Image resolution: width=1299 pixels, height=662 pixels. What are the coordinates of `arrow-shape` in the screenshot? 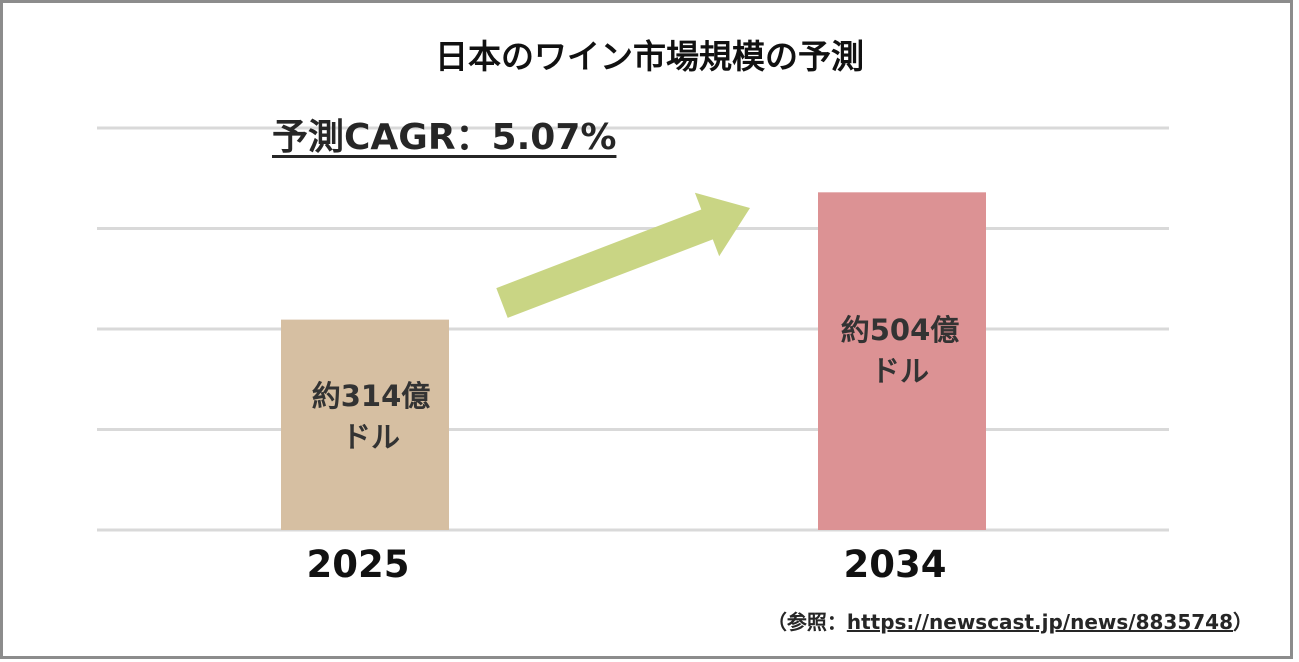 It's located at (623, 255).